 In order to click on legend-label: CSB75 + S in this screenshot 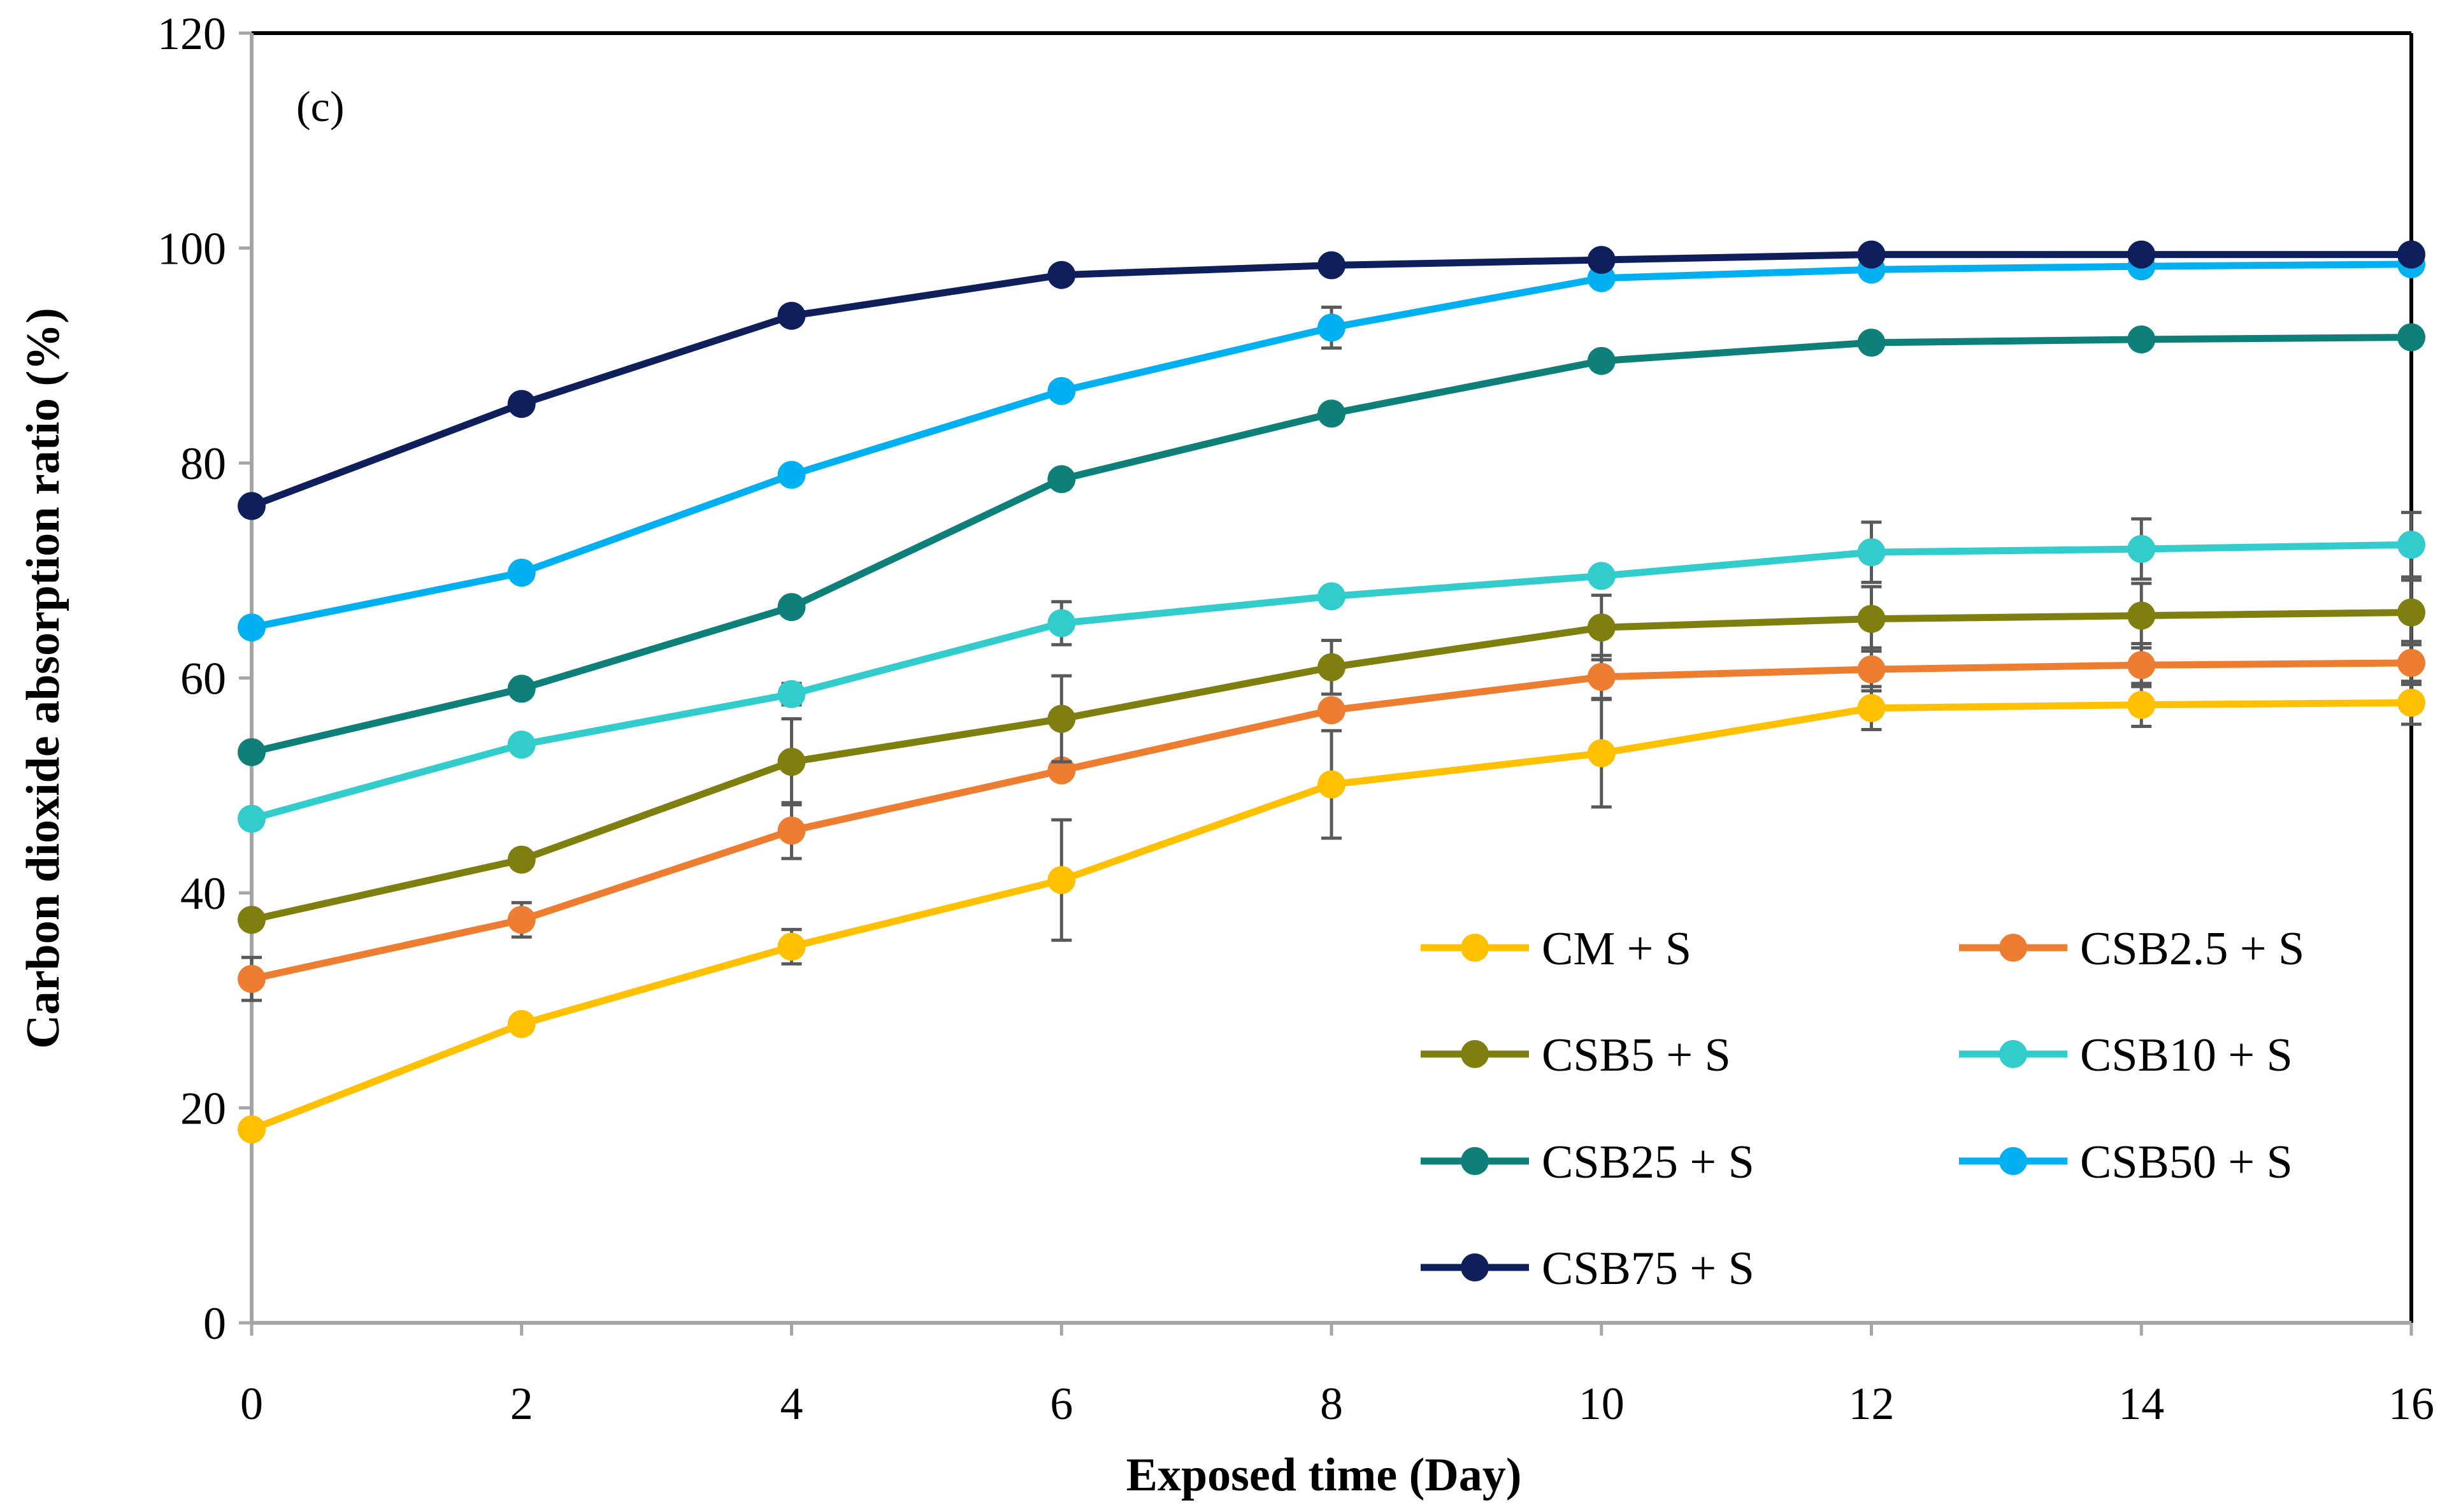, I will do `click(1648, 1269)`.